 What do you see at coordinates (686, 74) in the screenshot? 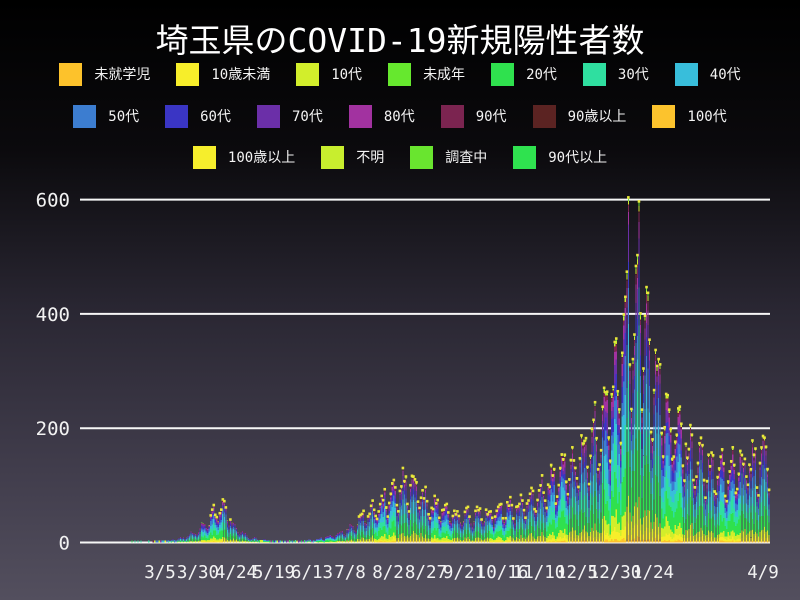
I see `legend-swatch` at bounding box center [686, 74].